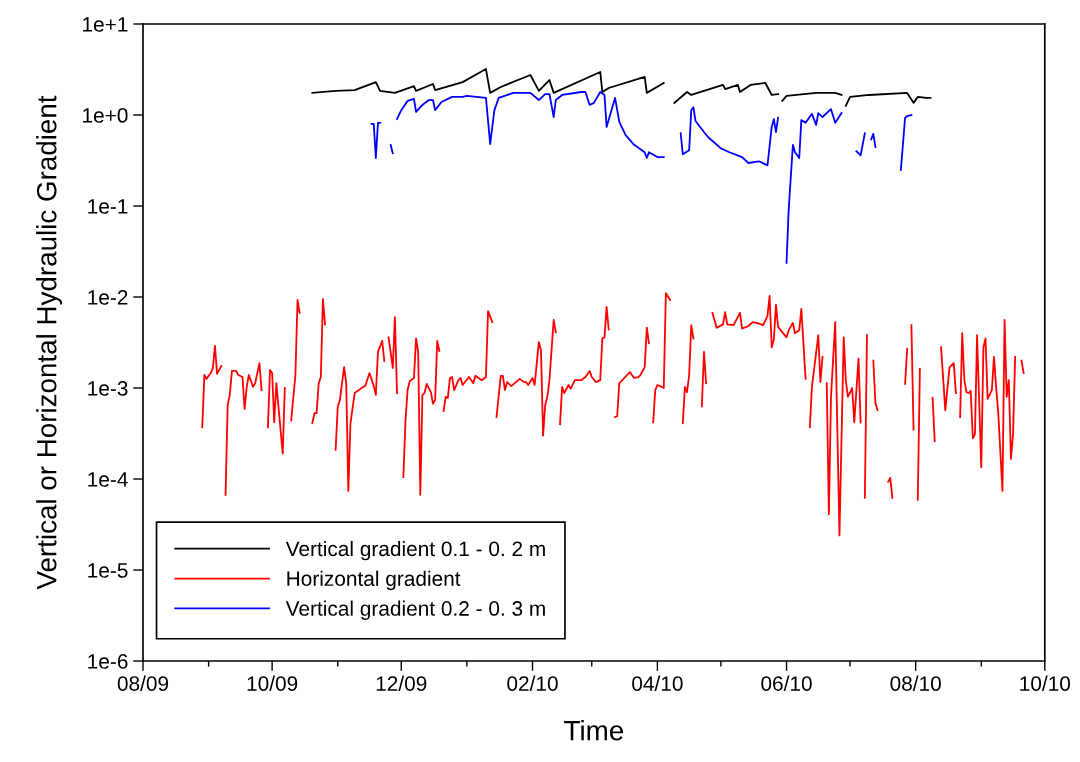  What do you see at coordinates (143, 683) in the screenshot?
I see `x-tick-label: 08/09` at bounding box center [143, 683].